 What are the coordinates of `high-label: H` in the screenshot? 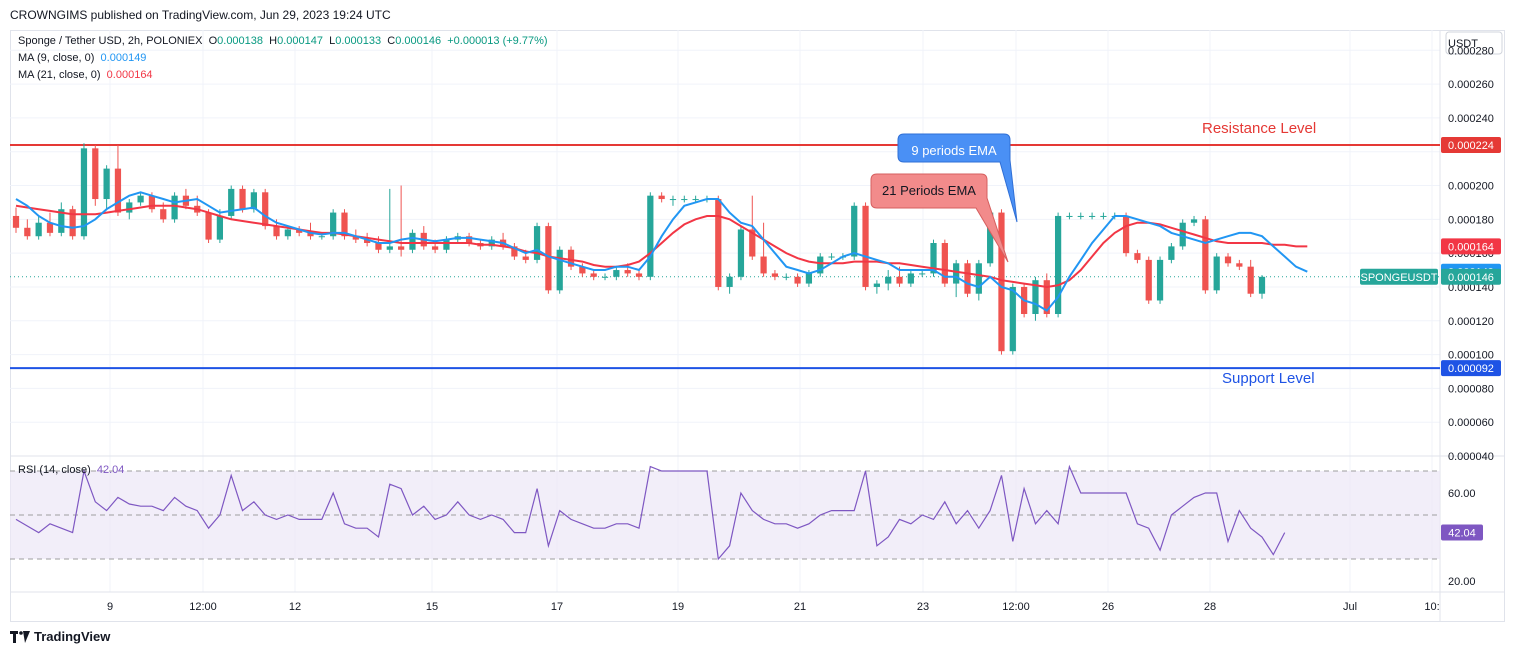 It's located at (273, 41).